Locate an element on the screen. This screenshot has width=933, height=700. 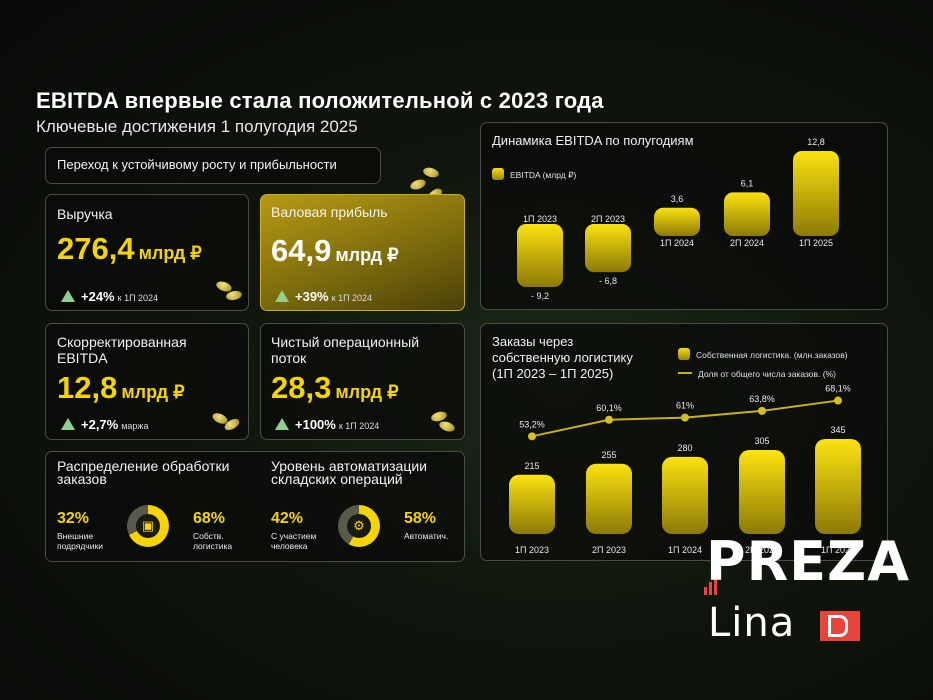
orders-legend-bar: Собственная логистика. (млн.заказов) is located at coordinates (763, 354).